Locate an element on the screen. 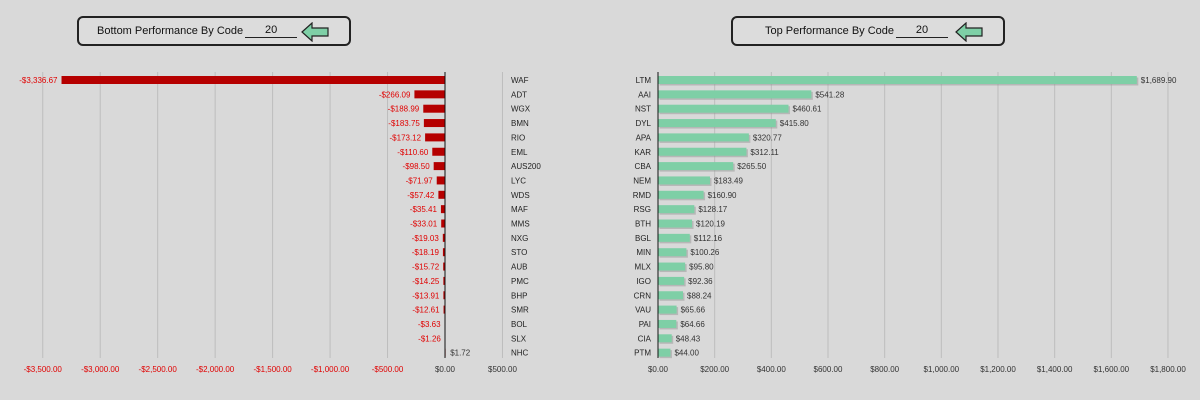  top-chart-category-label: PTM is located at coordinates (642, 353).